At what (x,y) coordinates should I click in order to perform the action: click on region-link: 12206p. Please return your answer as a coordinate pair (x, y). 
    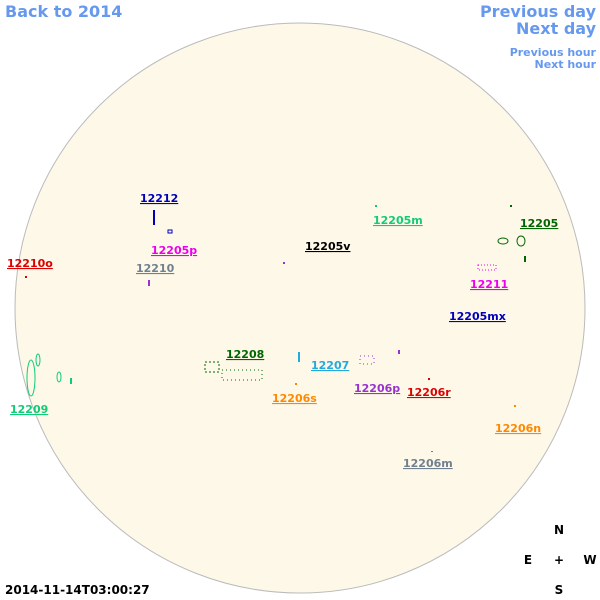
    Looking at the image, I should click on (377, 388).